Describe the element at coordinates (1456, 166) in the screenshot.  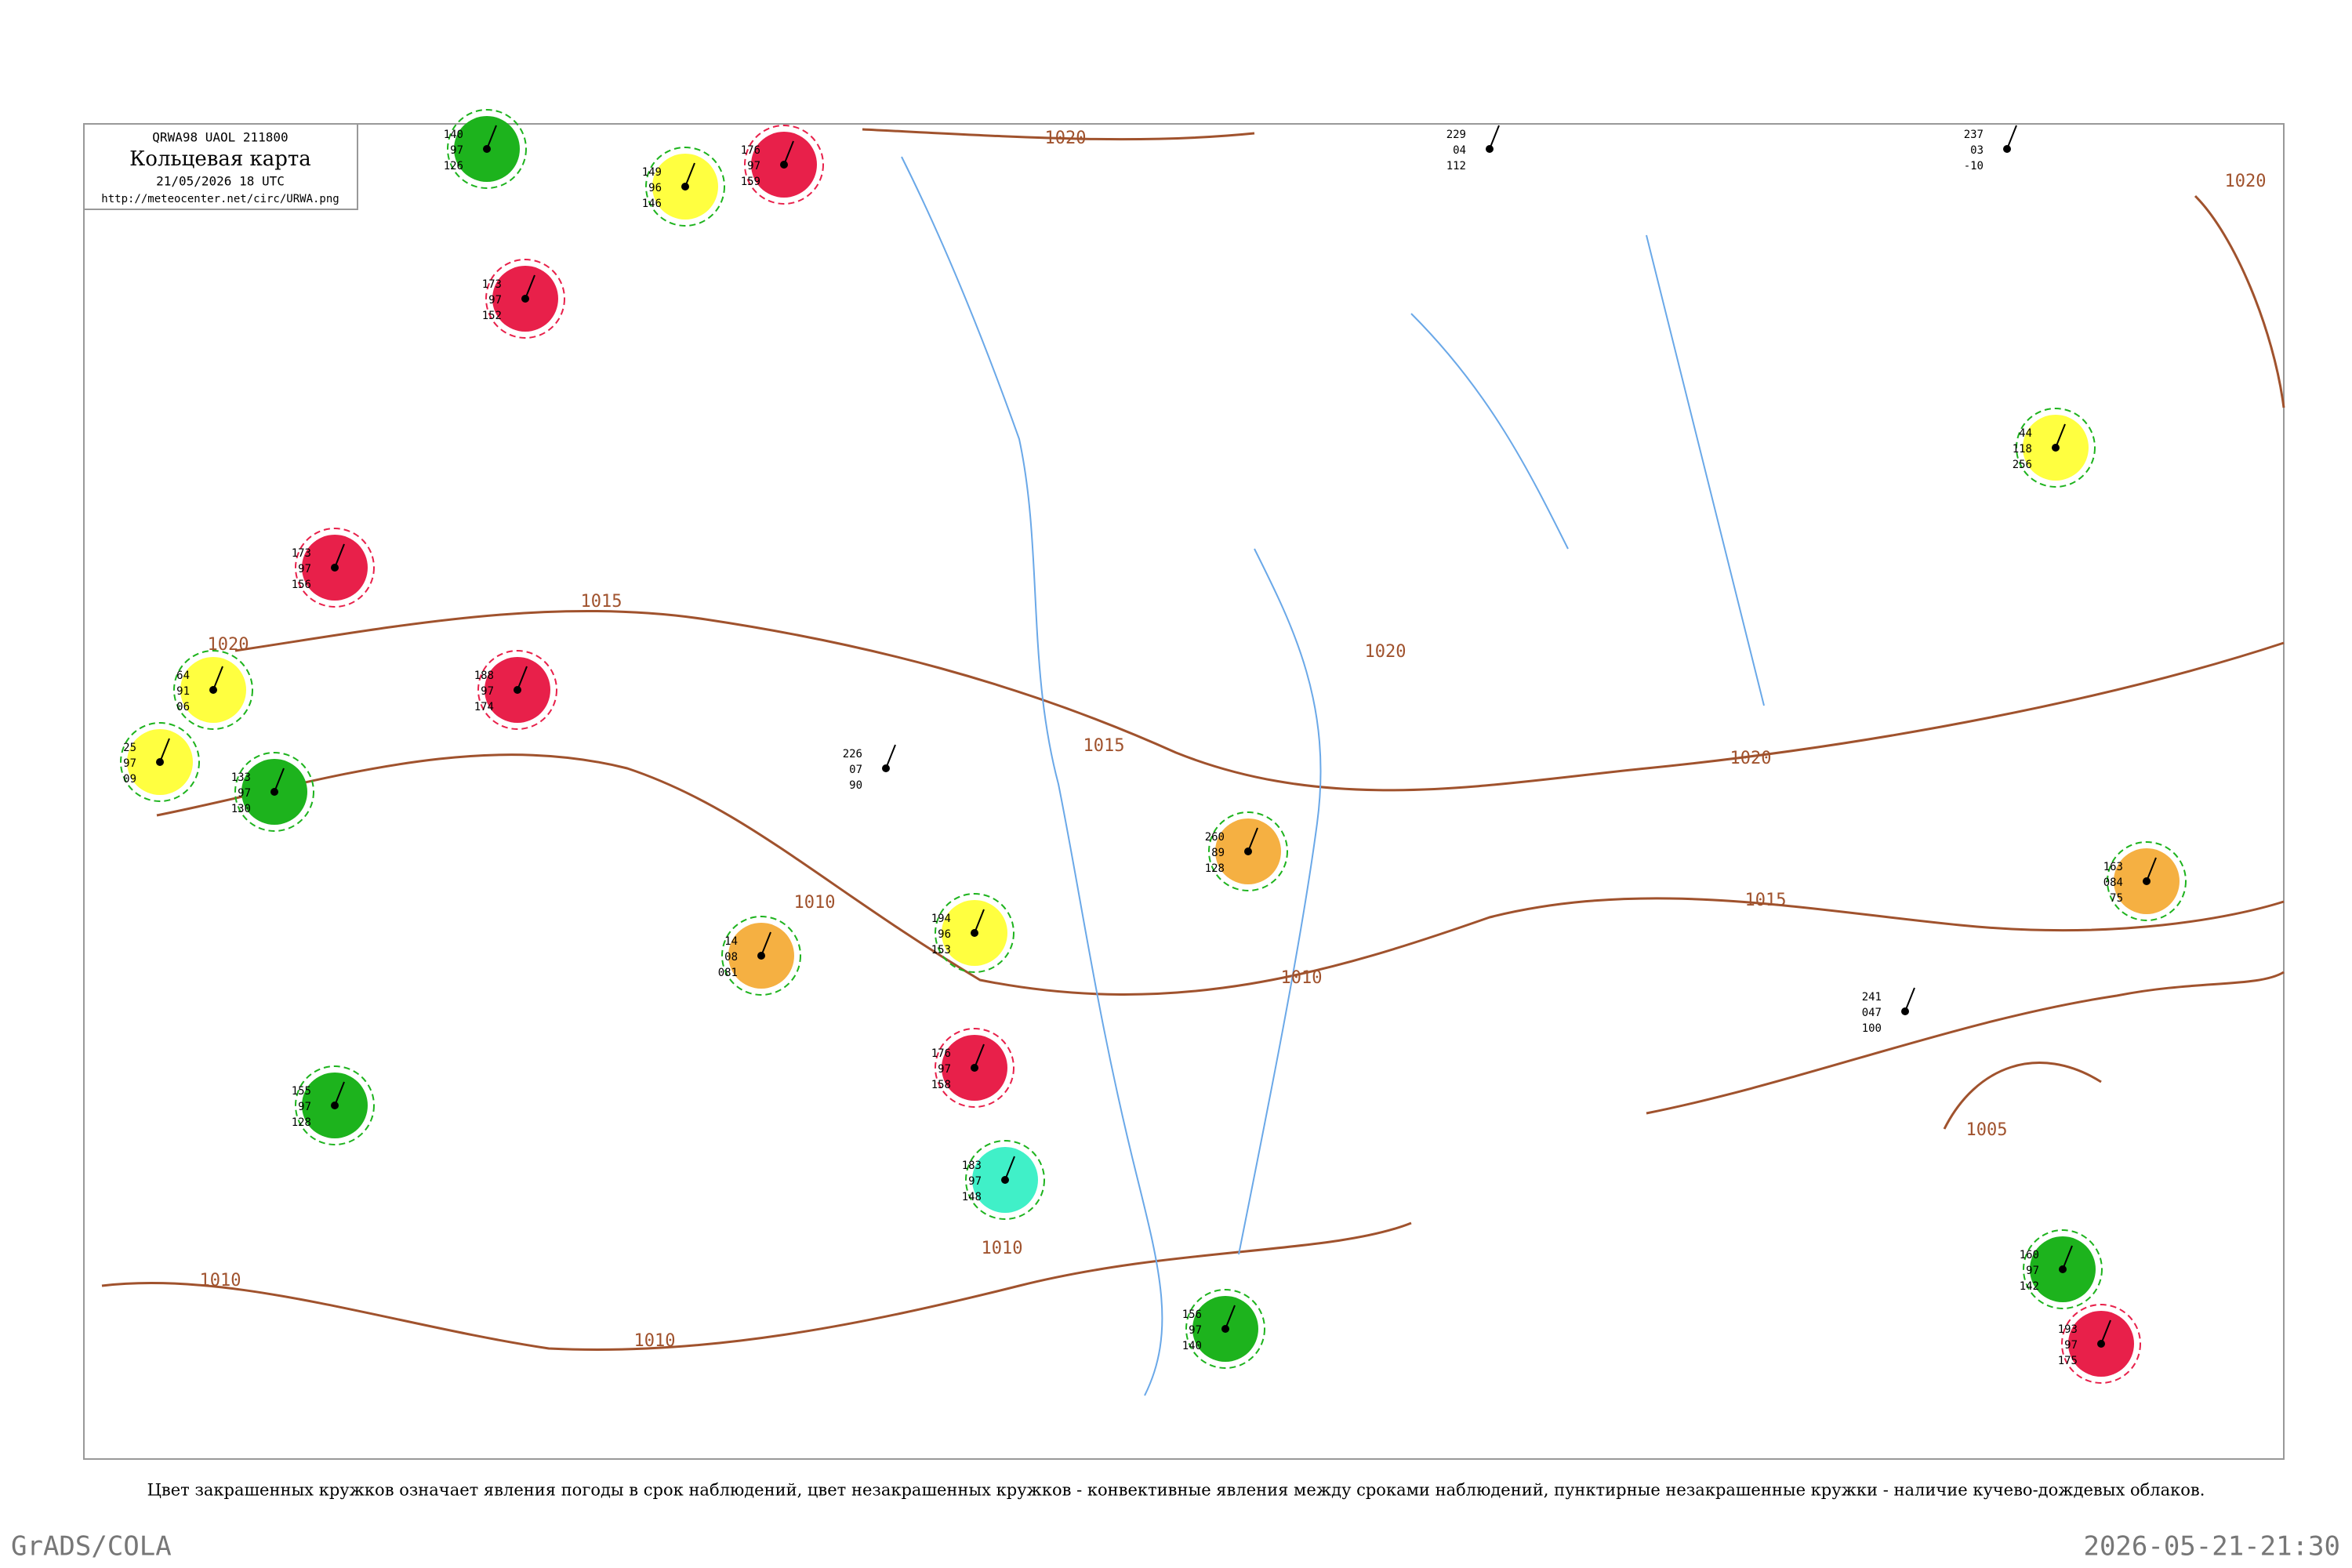
I see `station-value: 112` at that location.